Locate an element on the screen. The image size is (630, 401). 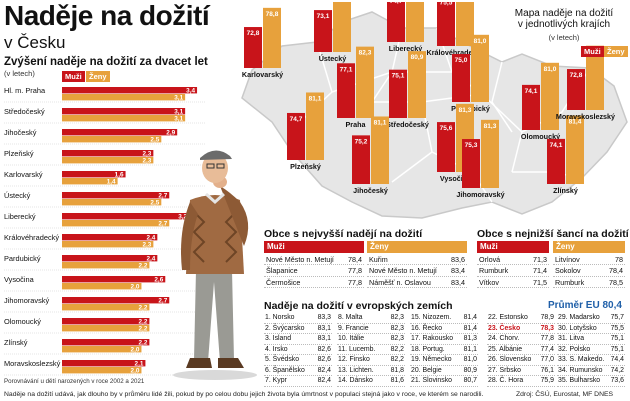
eu-row: 15. Nizozem. 81,4 is located at coordinates (444, 318).